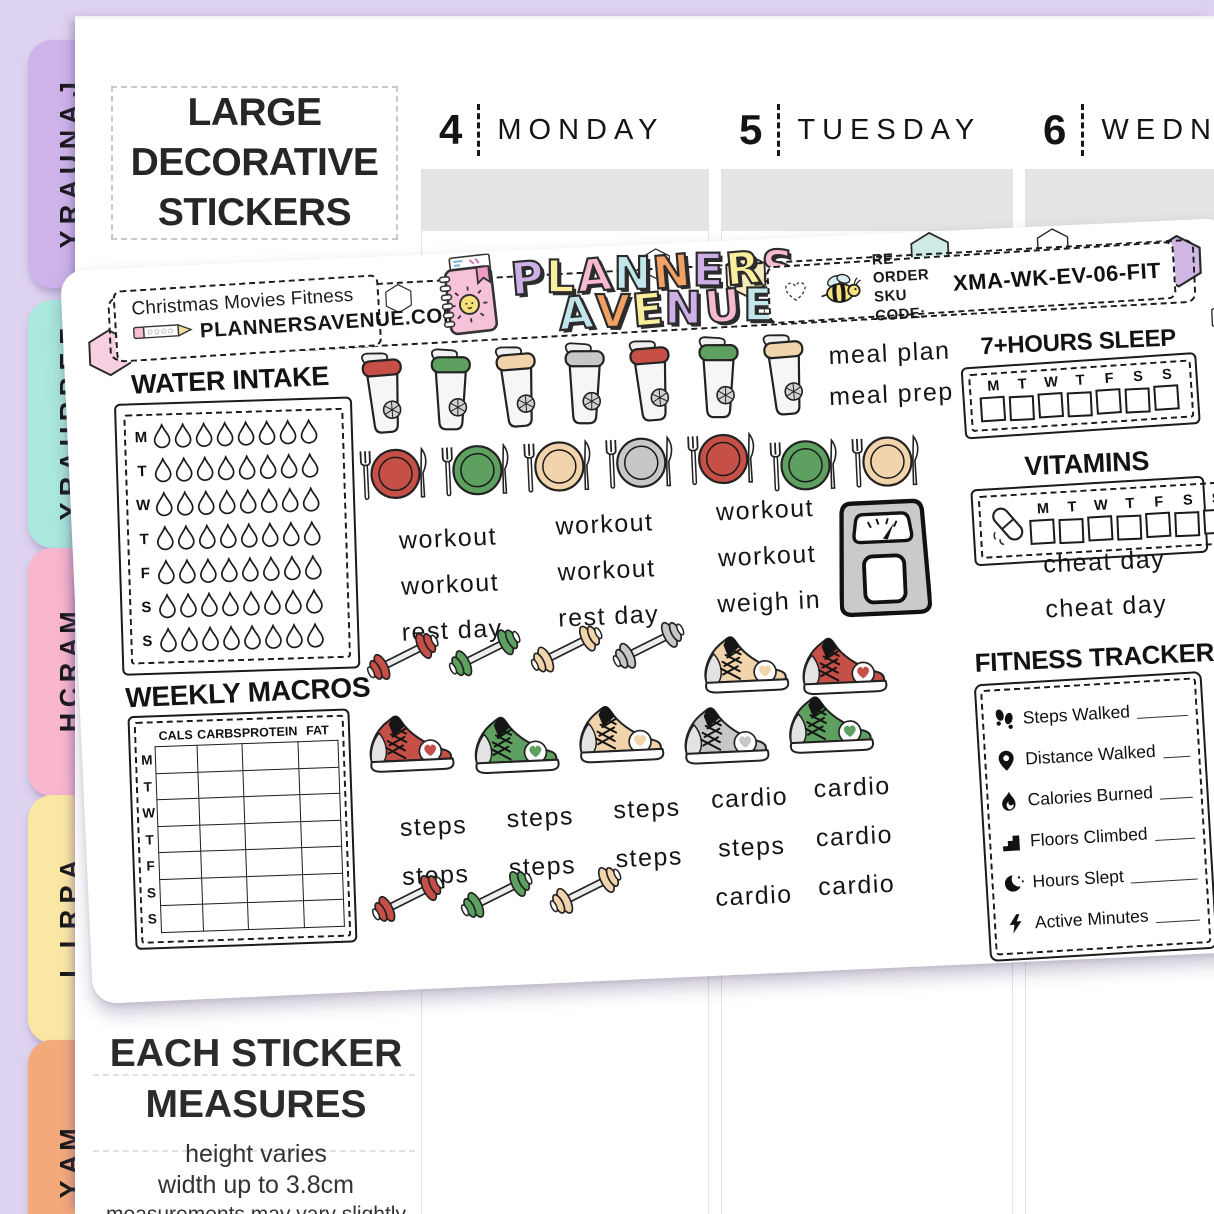 The image size is (1214, 1214). Describe the element at coordinates (1057, 276) in the screenshot. I see `sku-code: XMA-WK-EV-06-FIT` at that location.